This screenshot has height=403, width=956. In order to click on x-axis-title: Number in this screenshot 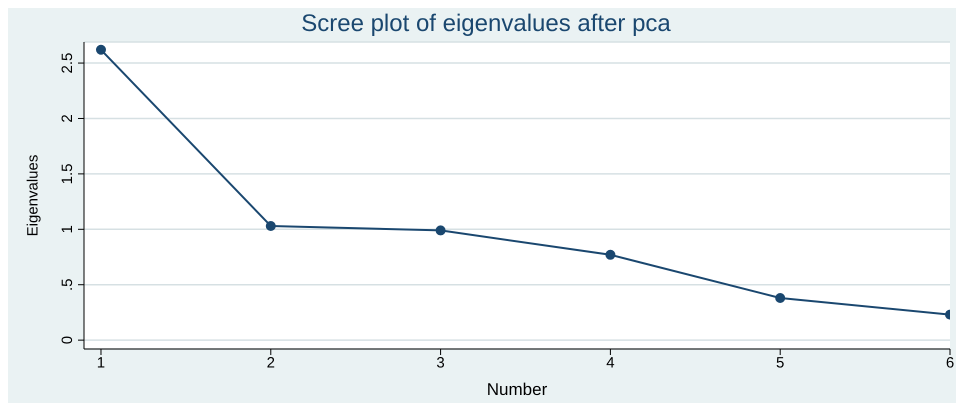, I will do `click(517, 389)`.